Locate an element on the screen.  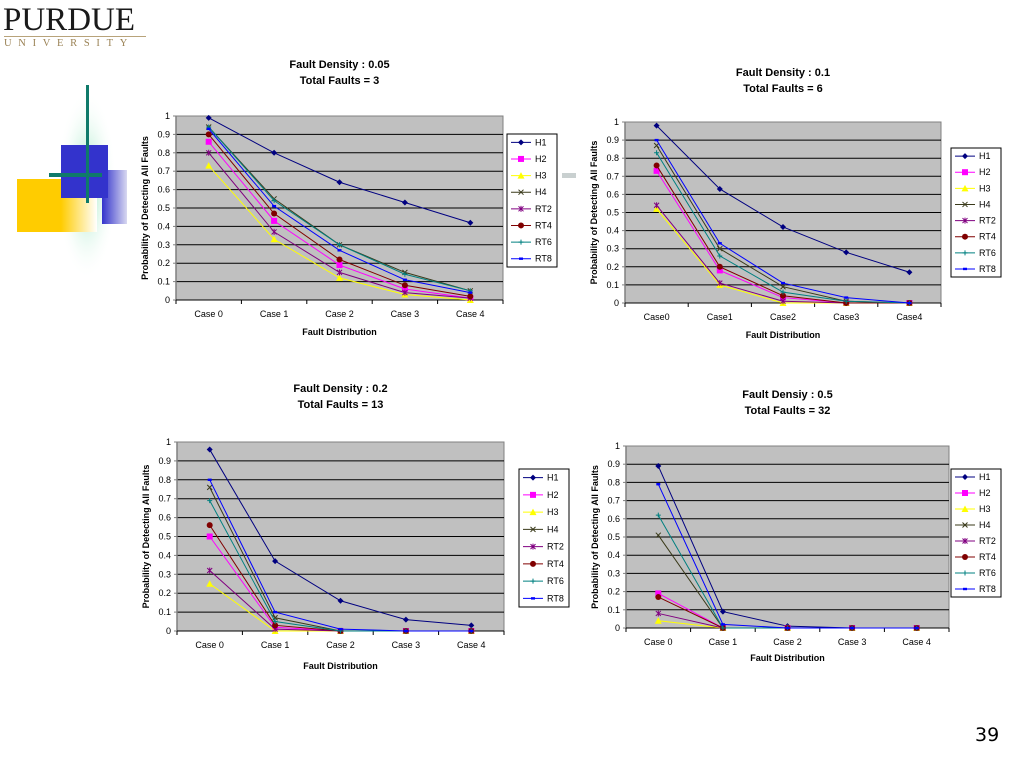
x-tick-label: Case 4 is located at coordinates (916, 642).